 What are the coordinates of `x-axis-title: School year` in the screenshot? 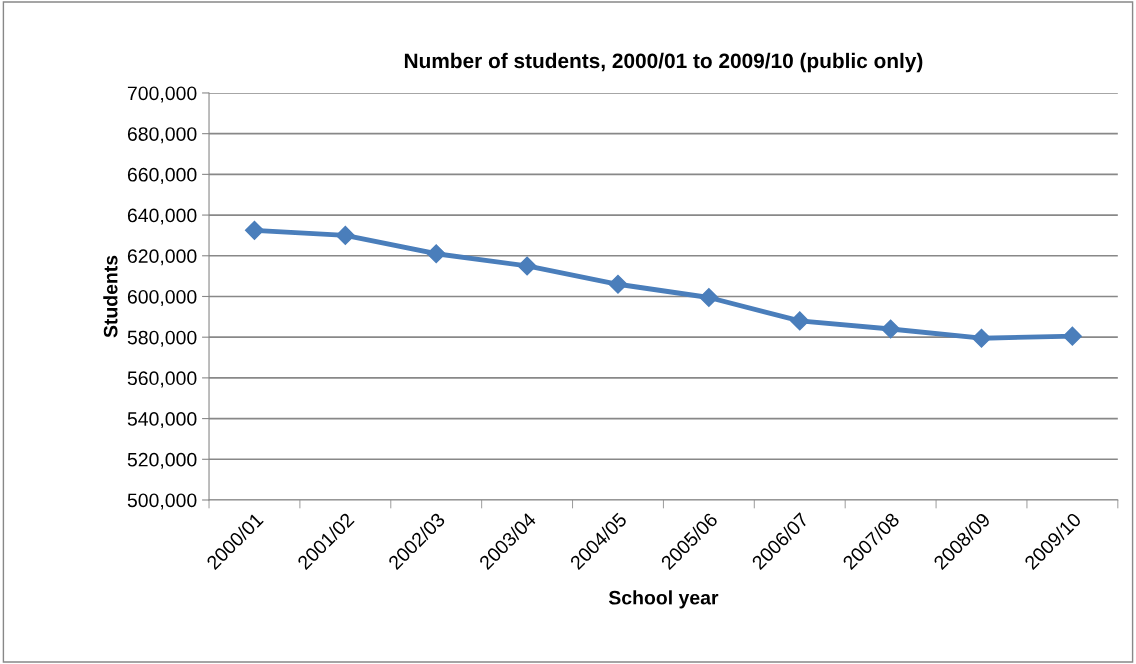 It's located at (663, 599).